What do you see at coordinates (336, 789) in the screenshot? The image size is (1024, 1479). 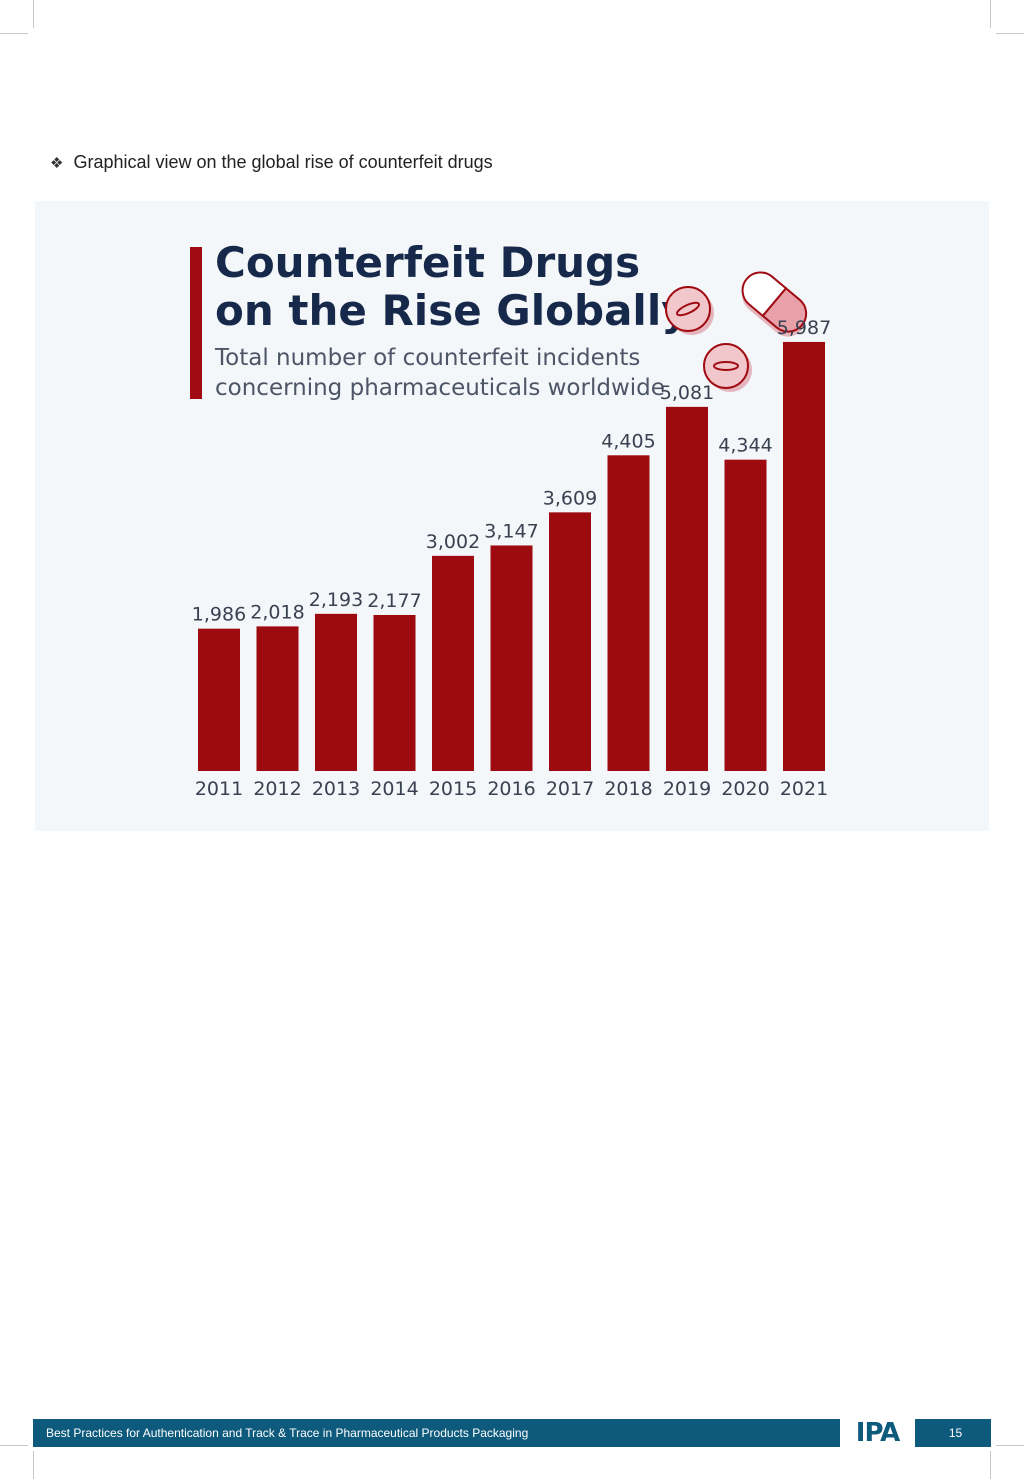 I see `x-tick-label: 2013` at bounding box center [336, 789].